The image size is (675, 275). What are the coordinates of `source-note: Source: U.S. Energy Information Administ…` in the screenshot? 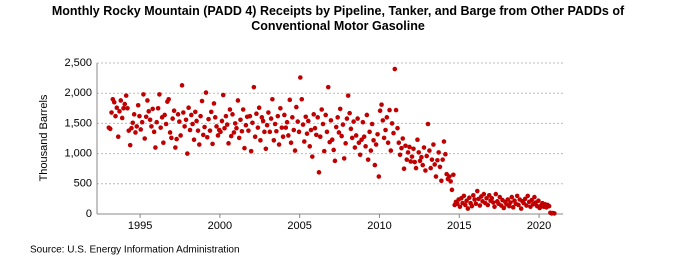 It's located at (135, 250).